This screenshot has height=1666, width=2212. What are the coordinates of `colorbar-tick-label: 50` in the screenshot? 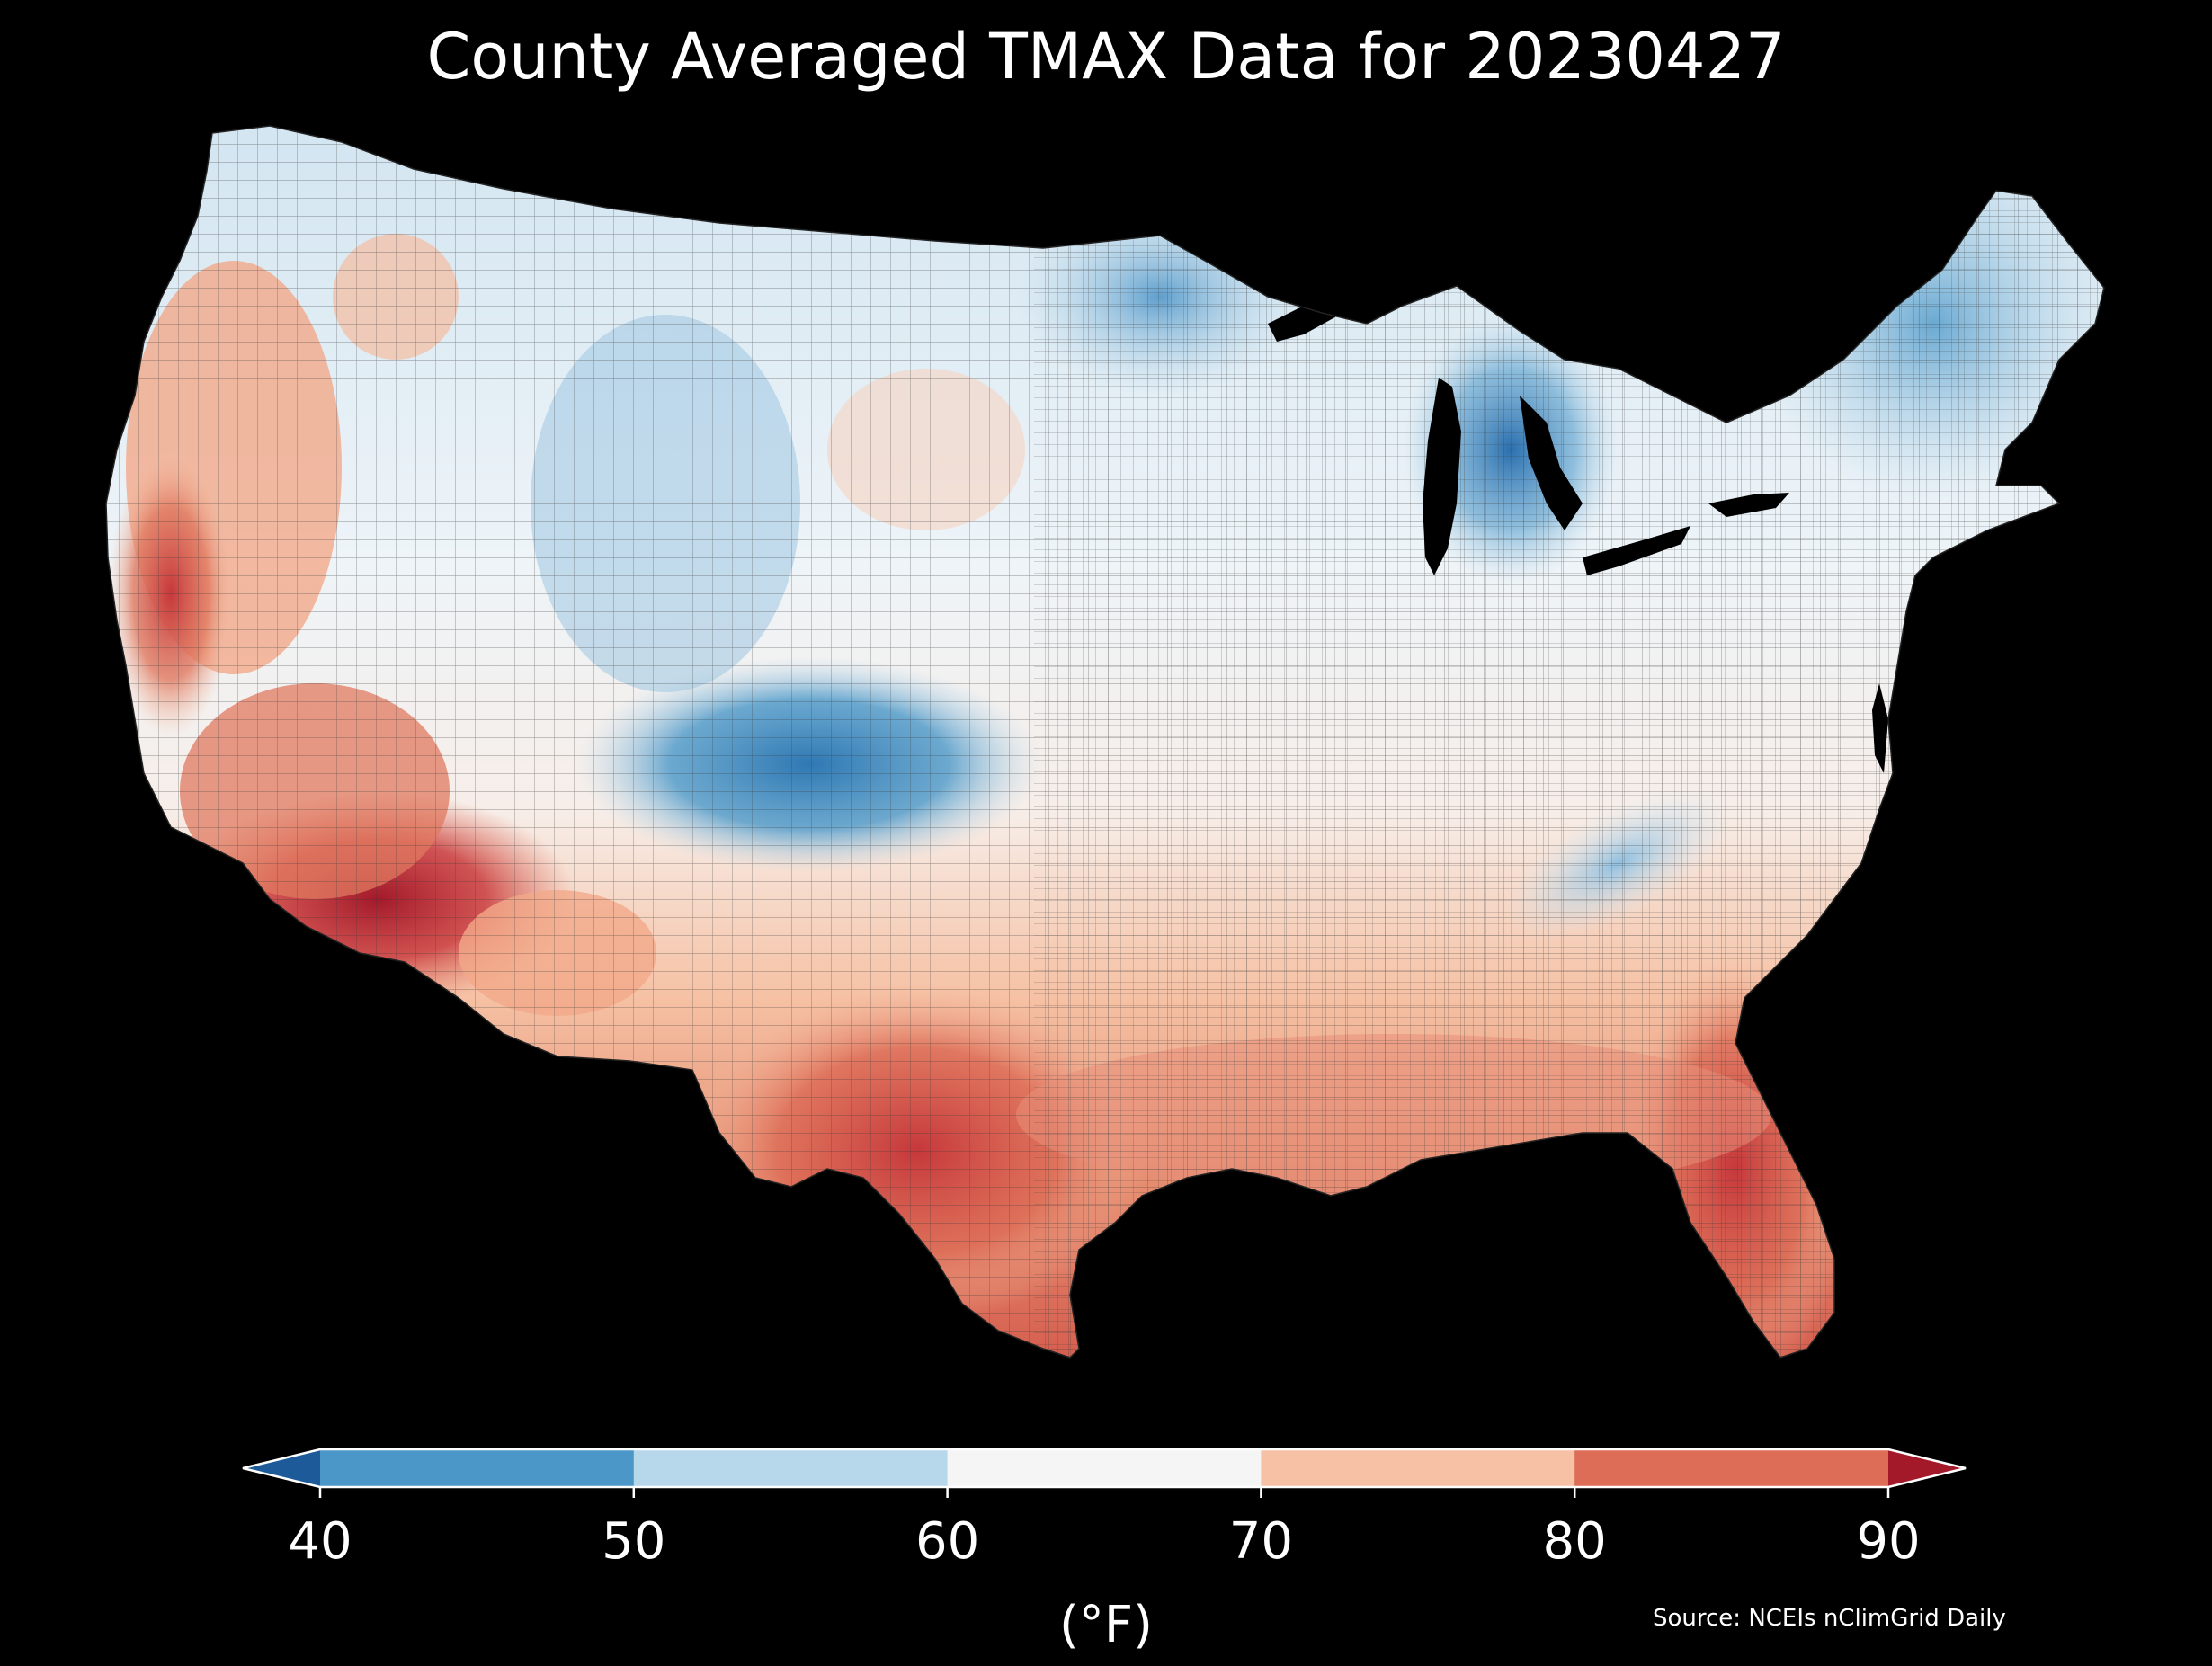 It's located at (634, 1542).